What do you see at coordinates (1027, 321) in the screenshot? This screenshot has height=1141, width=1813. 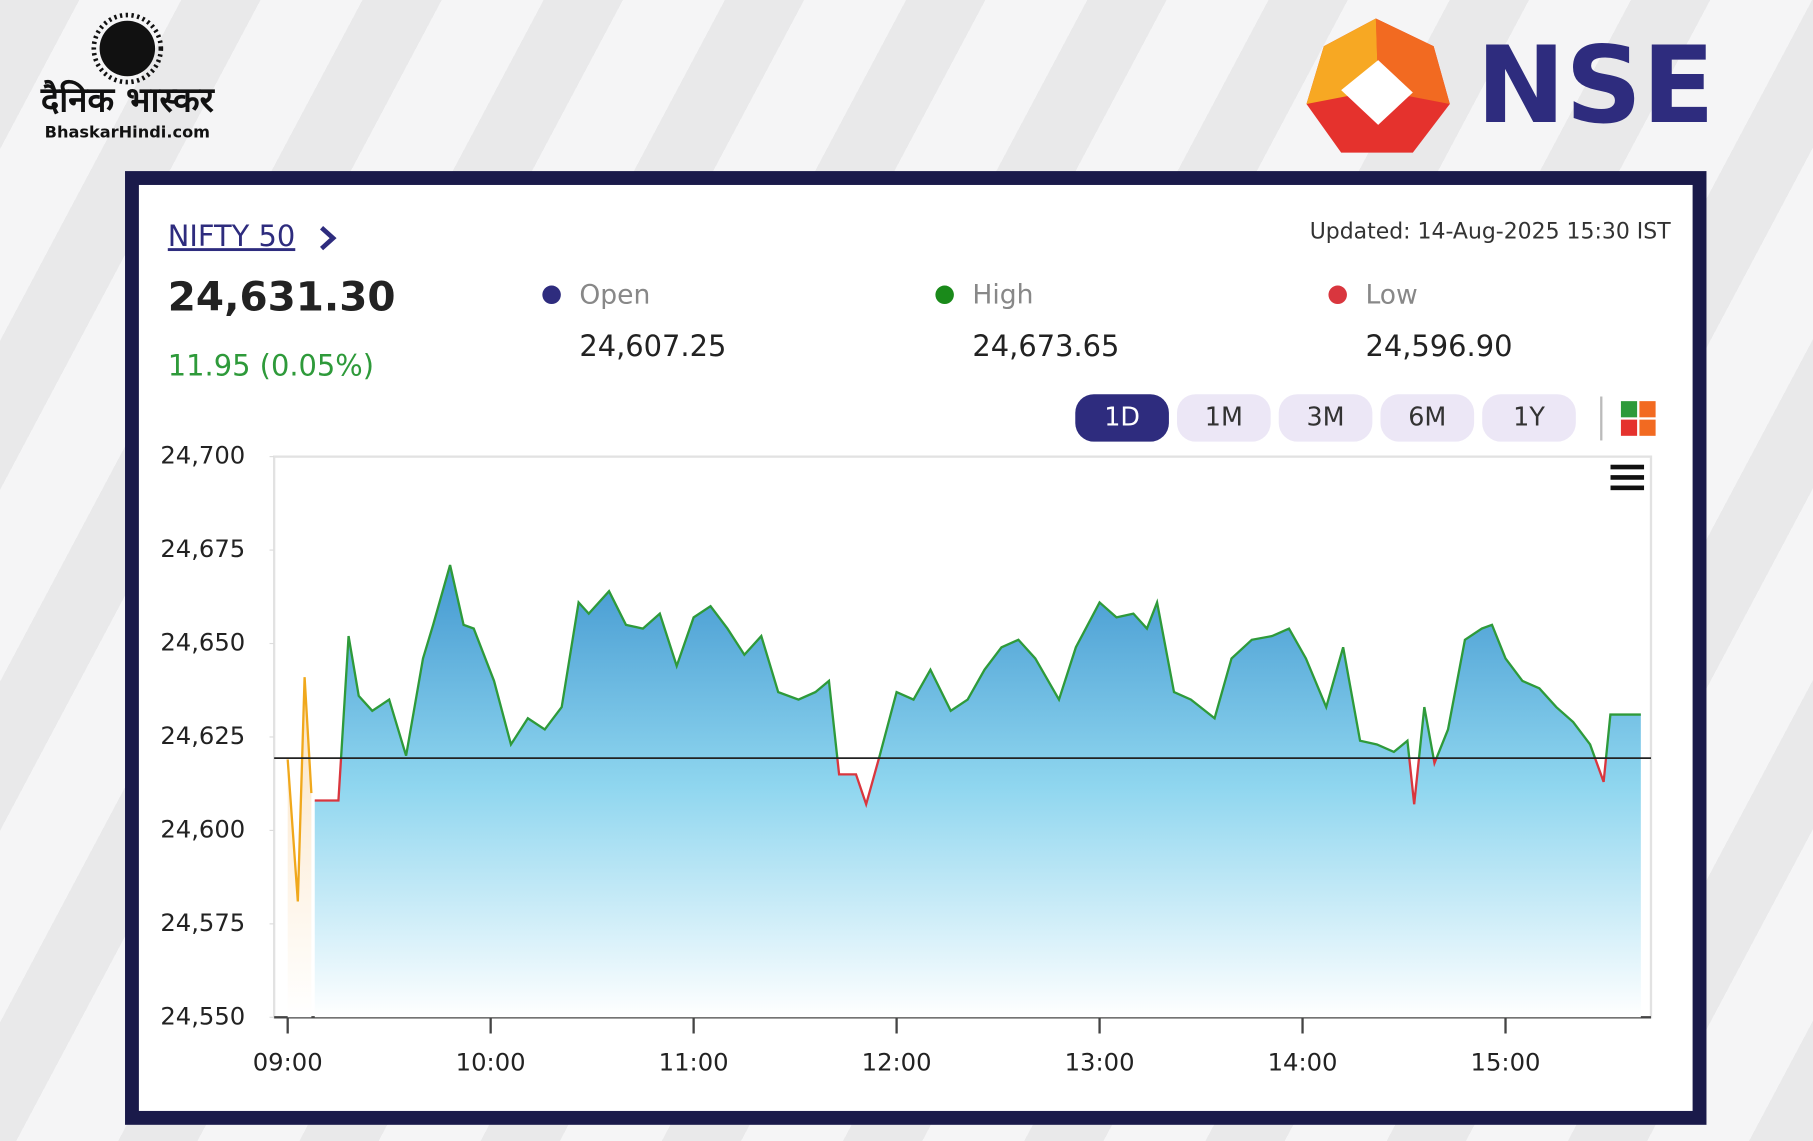 I see `stats: Open 24,607.25 High 24,673.65 Low 24,596.90` at bounding box center [1027, 321].